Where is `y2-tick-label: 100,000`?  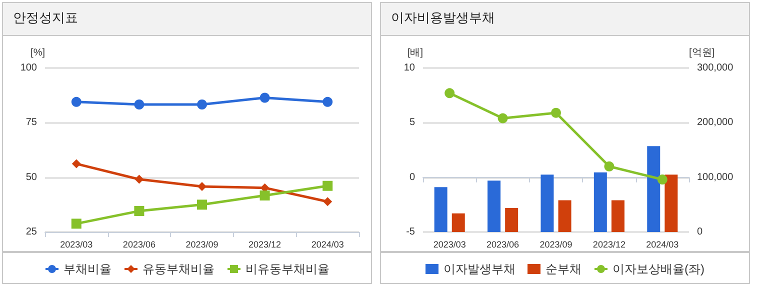 y2-tick-label: 100,000 is located at coordinates (715, 177).